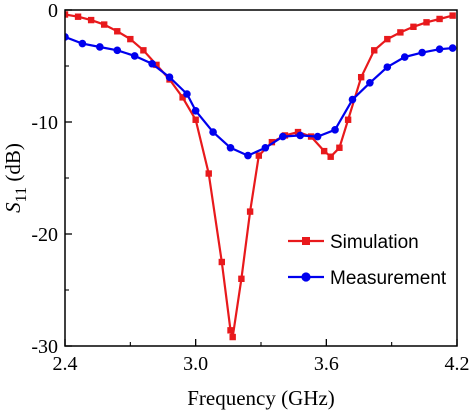 The width and height of the screenshot is (474, 414). What do you see at coordinates (261, 398) in the screenshot?
I see `x-axis-title: Frequency (GHz)` at bounding box center [261, 398].